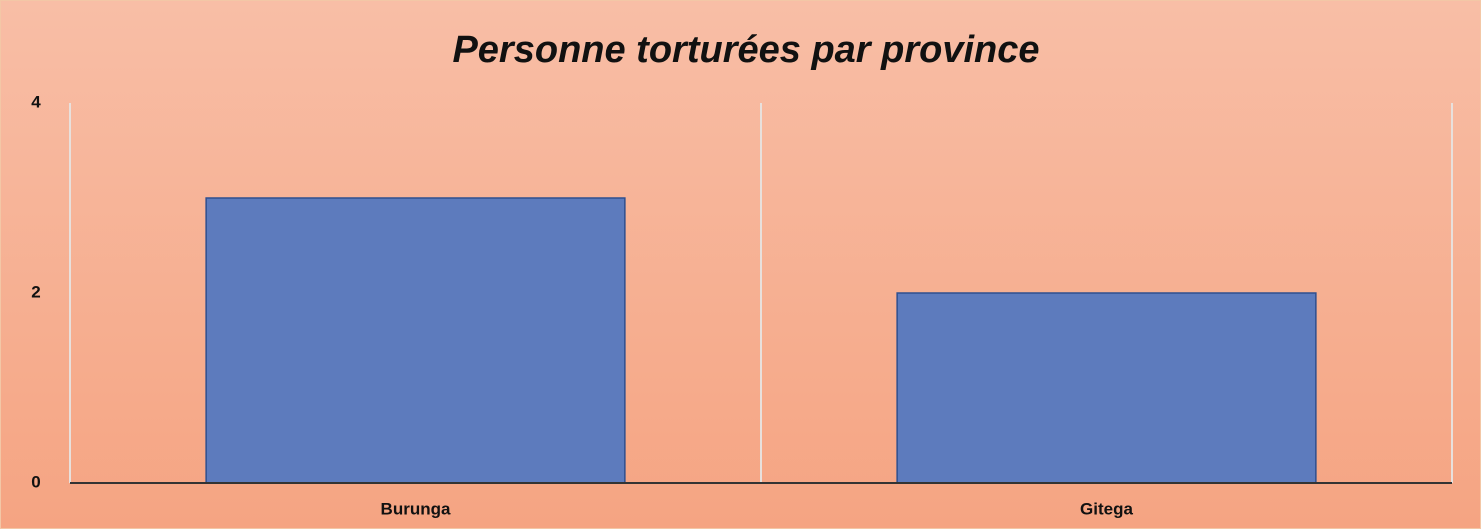  What do you see at coordinates (745, 50) in the screenshot?
I see `chart-title: Personne torturées par province` at bounding box center [745, 50].